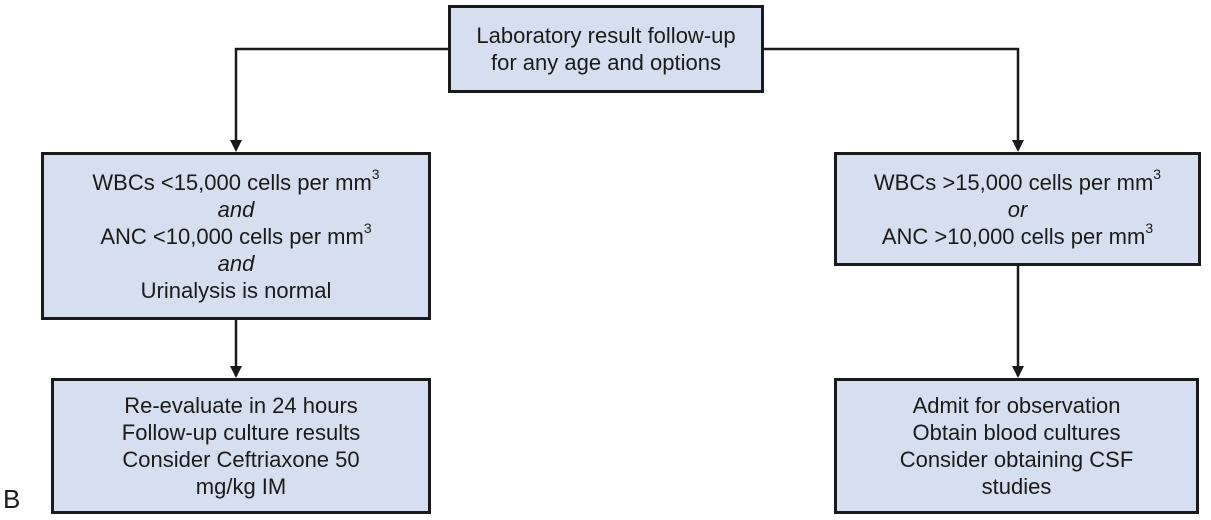 This screenshot has height=520, width=1211. Describe the element at coordinates (606, 35) in the screenshot. I see `node-text-line: Laboratory result follow-up` at that location.